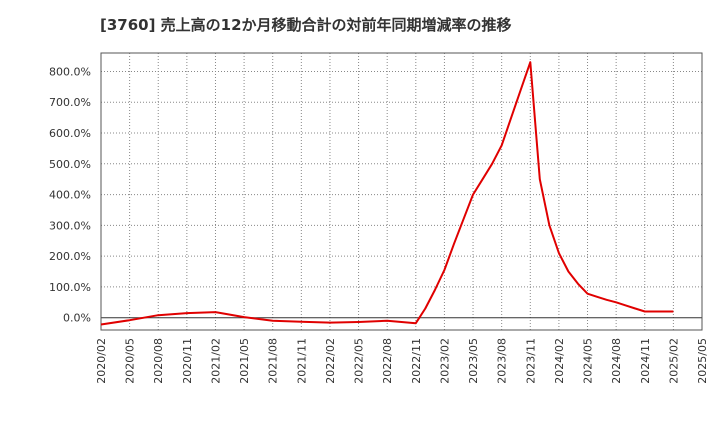  I want to click on x-tick-label: 2023/05, so click(473, 361).